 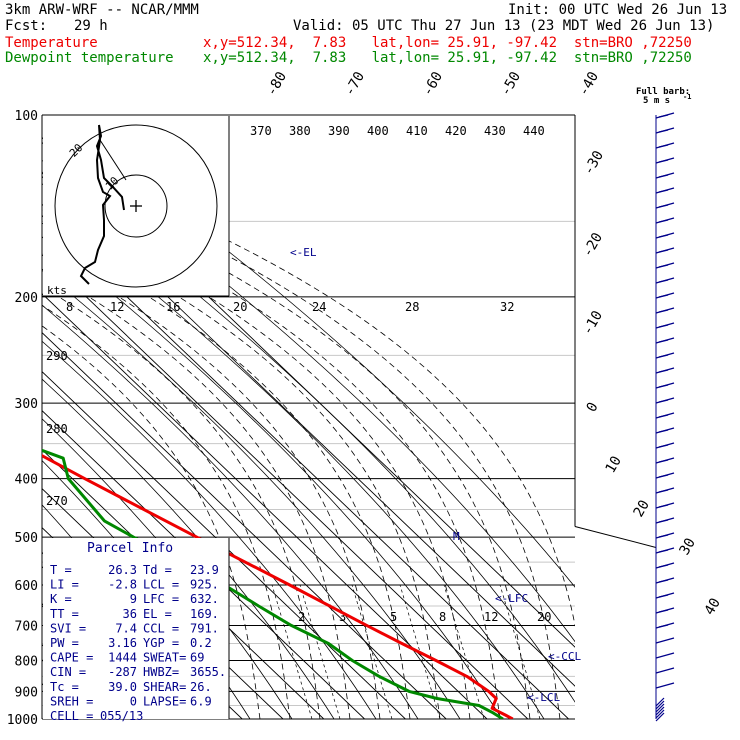 What do you see at coordinates (26, 116) in the screenshot?
I see `pressure-tick-label: 100` at bounding box center [26, 116].